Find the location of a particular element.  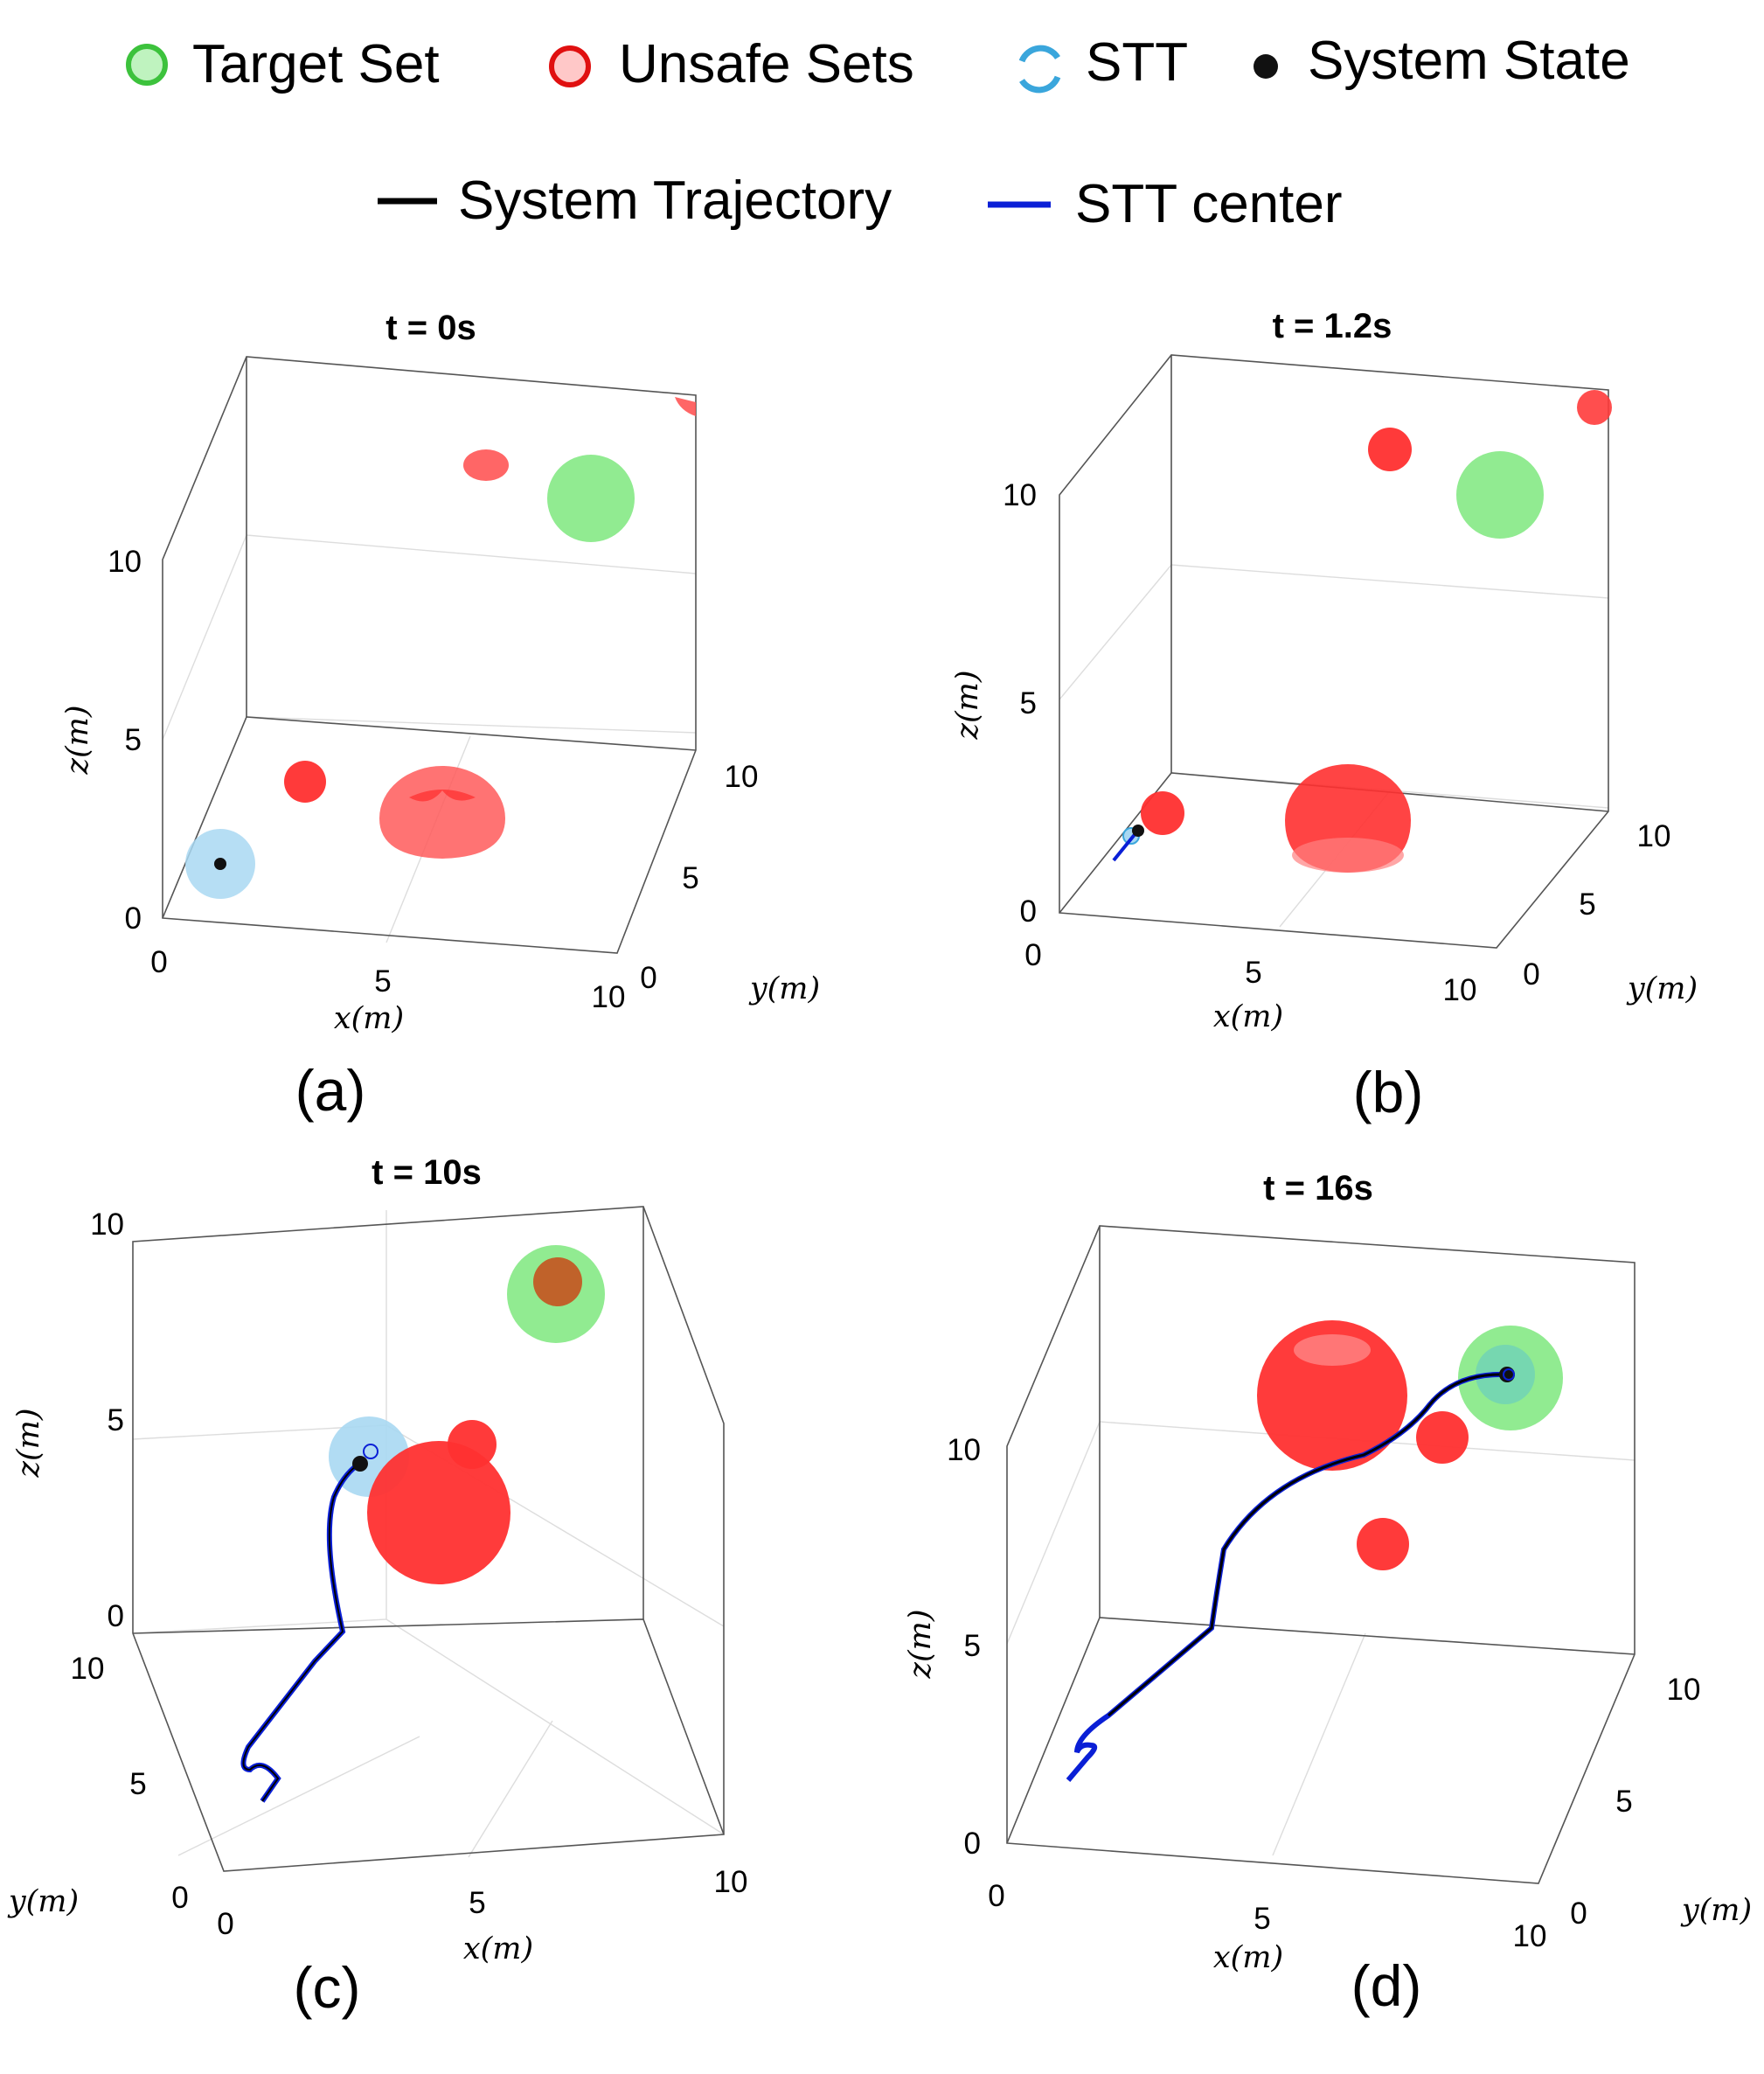

panel-a-z-tick: 10 is located at coordinates (125, 562).